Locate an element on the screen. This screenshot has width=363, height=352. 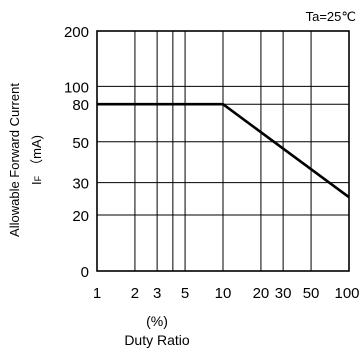
y-axis-label: Allowable Forward Current IF （mA) is located at coordinates (25, 160).